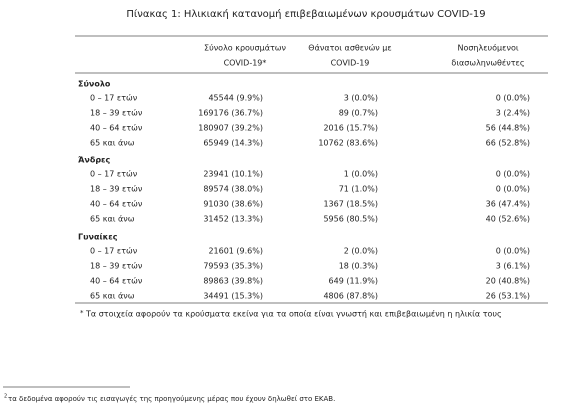 The width and height of the screenshot is (569, 410). What do you see at coordinates (358, 266) in the screenshot?
I see `cell: 18 (0.3%)` at bounding box center [358, 266].